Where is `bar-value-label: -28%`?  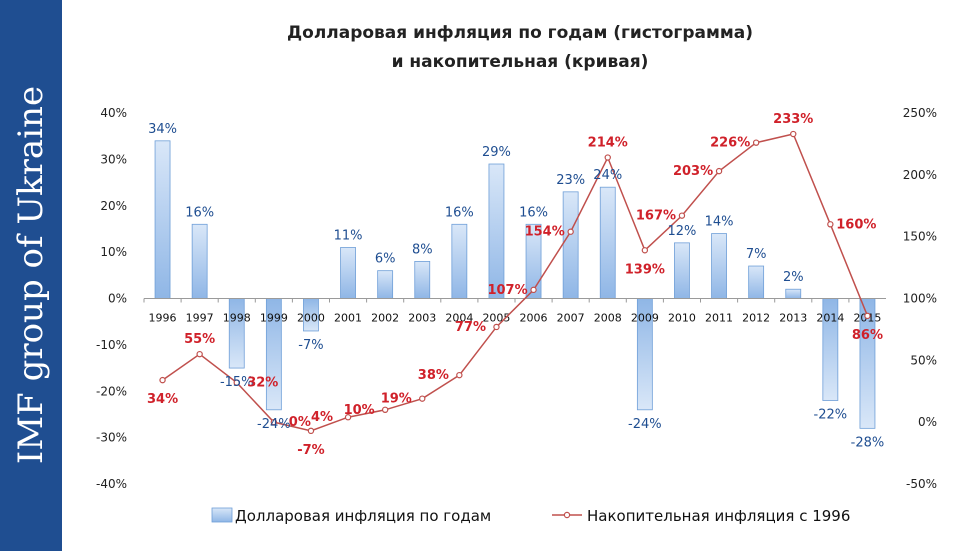 bar-value-label: -28% is located at coordinates (868, 442).